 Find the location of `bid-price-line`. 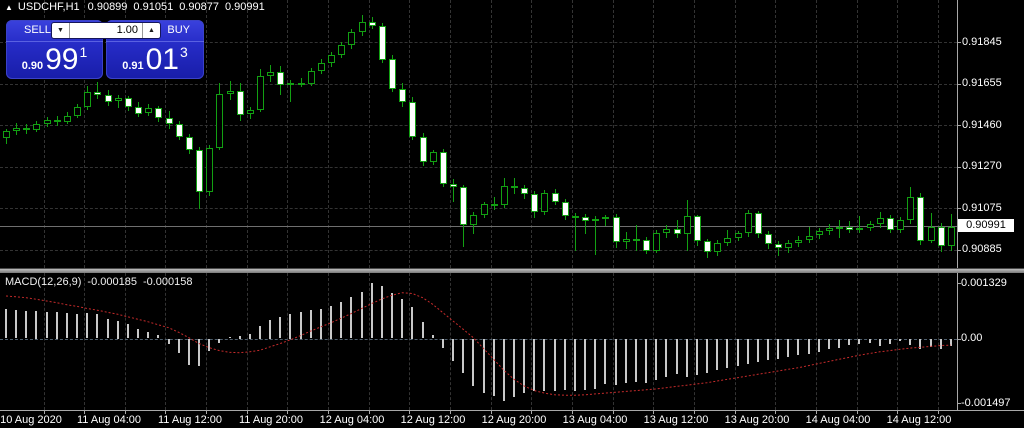

bid-price-line is located at coordinates (478, 226).